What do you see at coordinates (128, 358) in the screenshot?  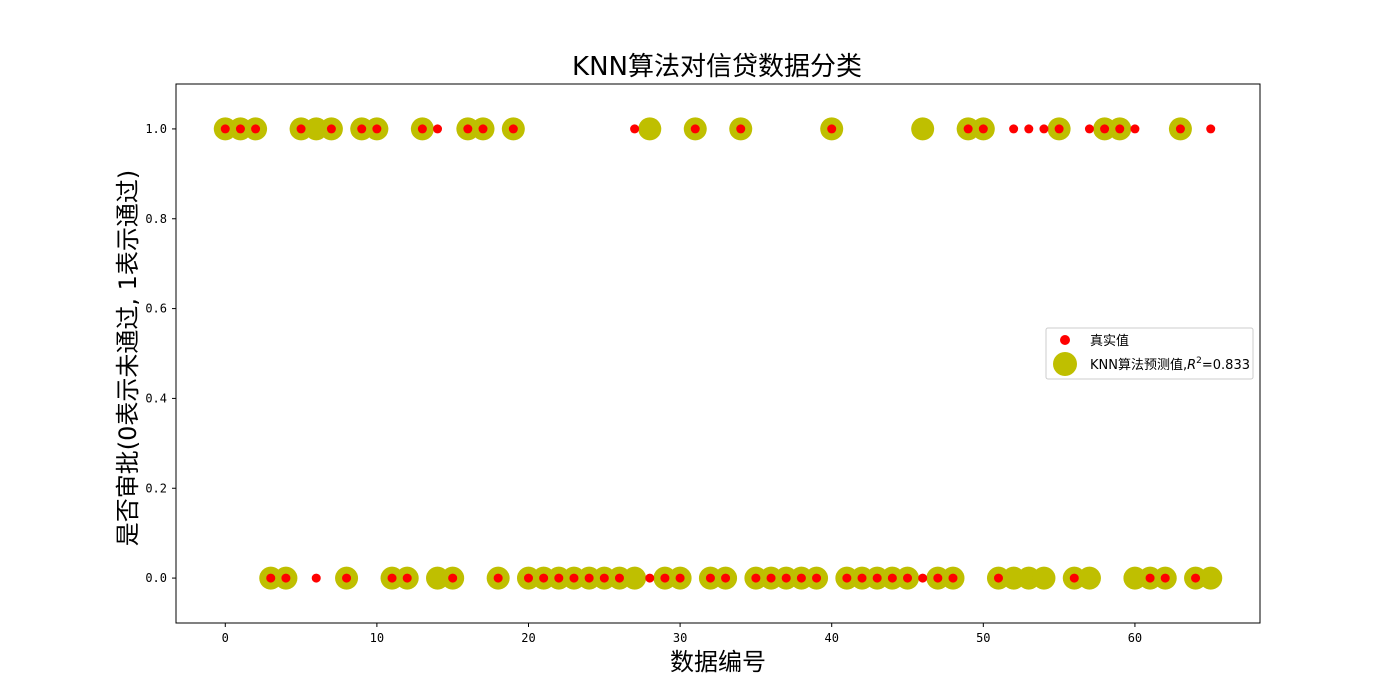 I see `y-axis-label: 是否审批(0表示未通过, 1表示通过)` at bounding box center [128, 358].